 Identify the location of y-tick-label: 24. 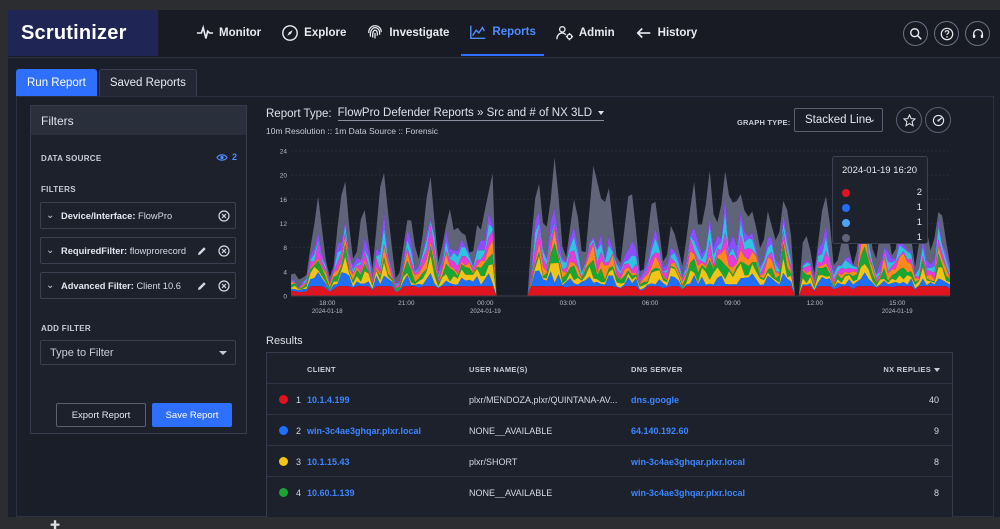
(284, 152).